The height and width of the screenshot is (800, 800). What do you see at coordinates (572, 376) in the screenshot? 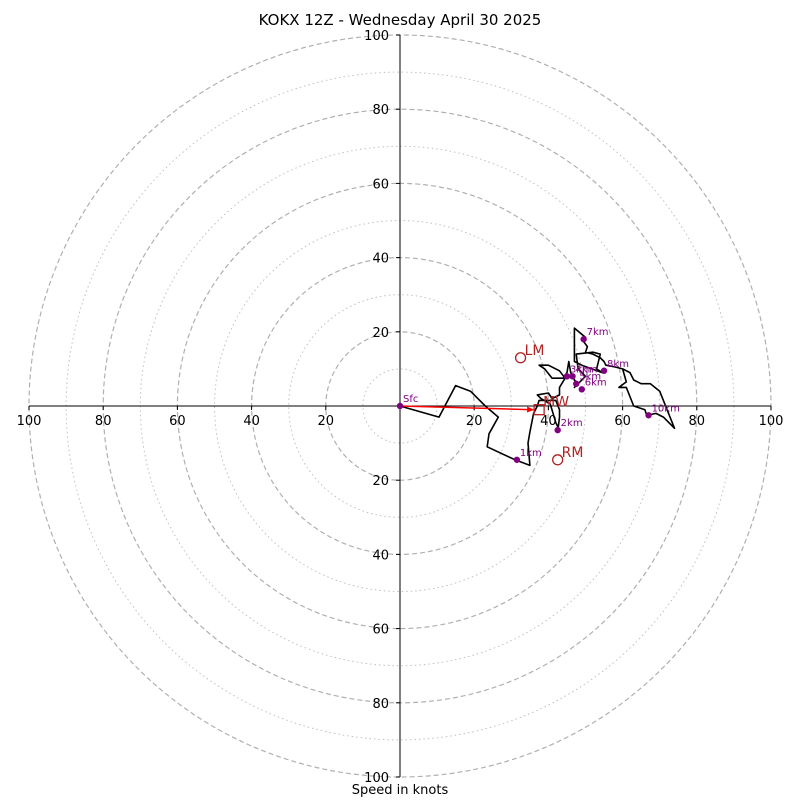
I see `height-marker-4km` at bounding box center [572, 376].